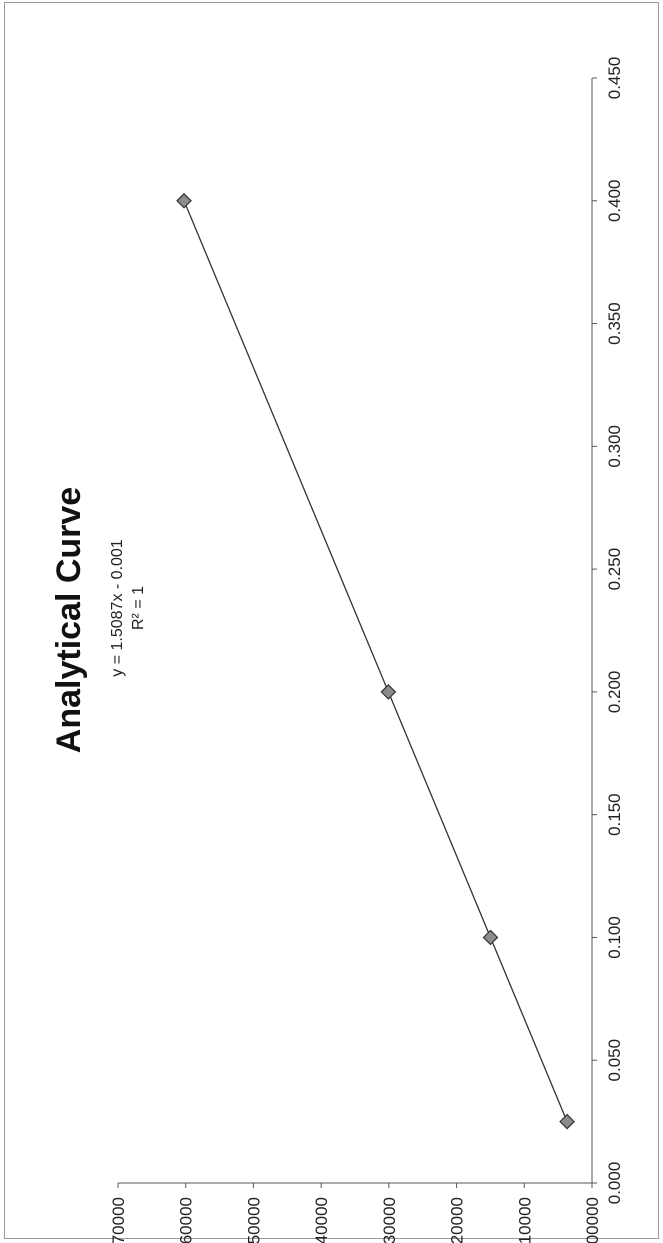 This screenshot has width=663, height=1243. I want to click on x-tick-label: 0.050, so click(614, 1060).